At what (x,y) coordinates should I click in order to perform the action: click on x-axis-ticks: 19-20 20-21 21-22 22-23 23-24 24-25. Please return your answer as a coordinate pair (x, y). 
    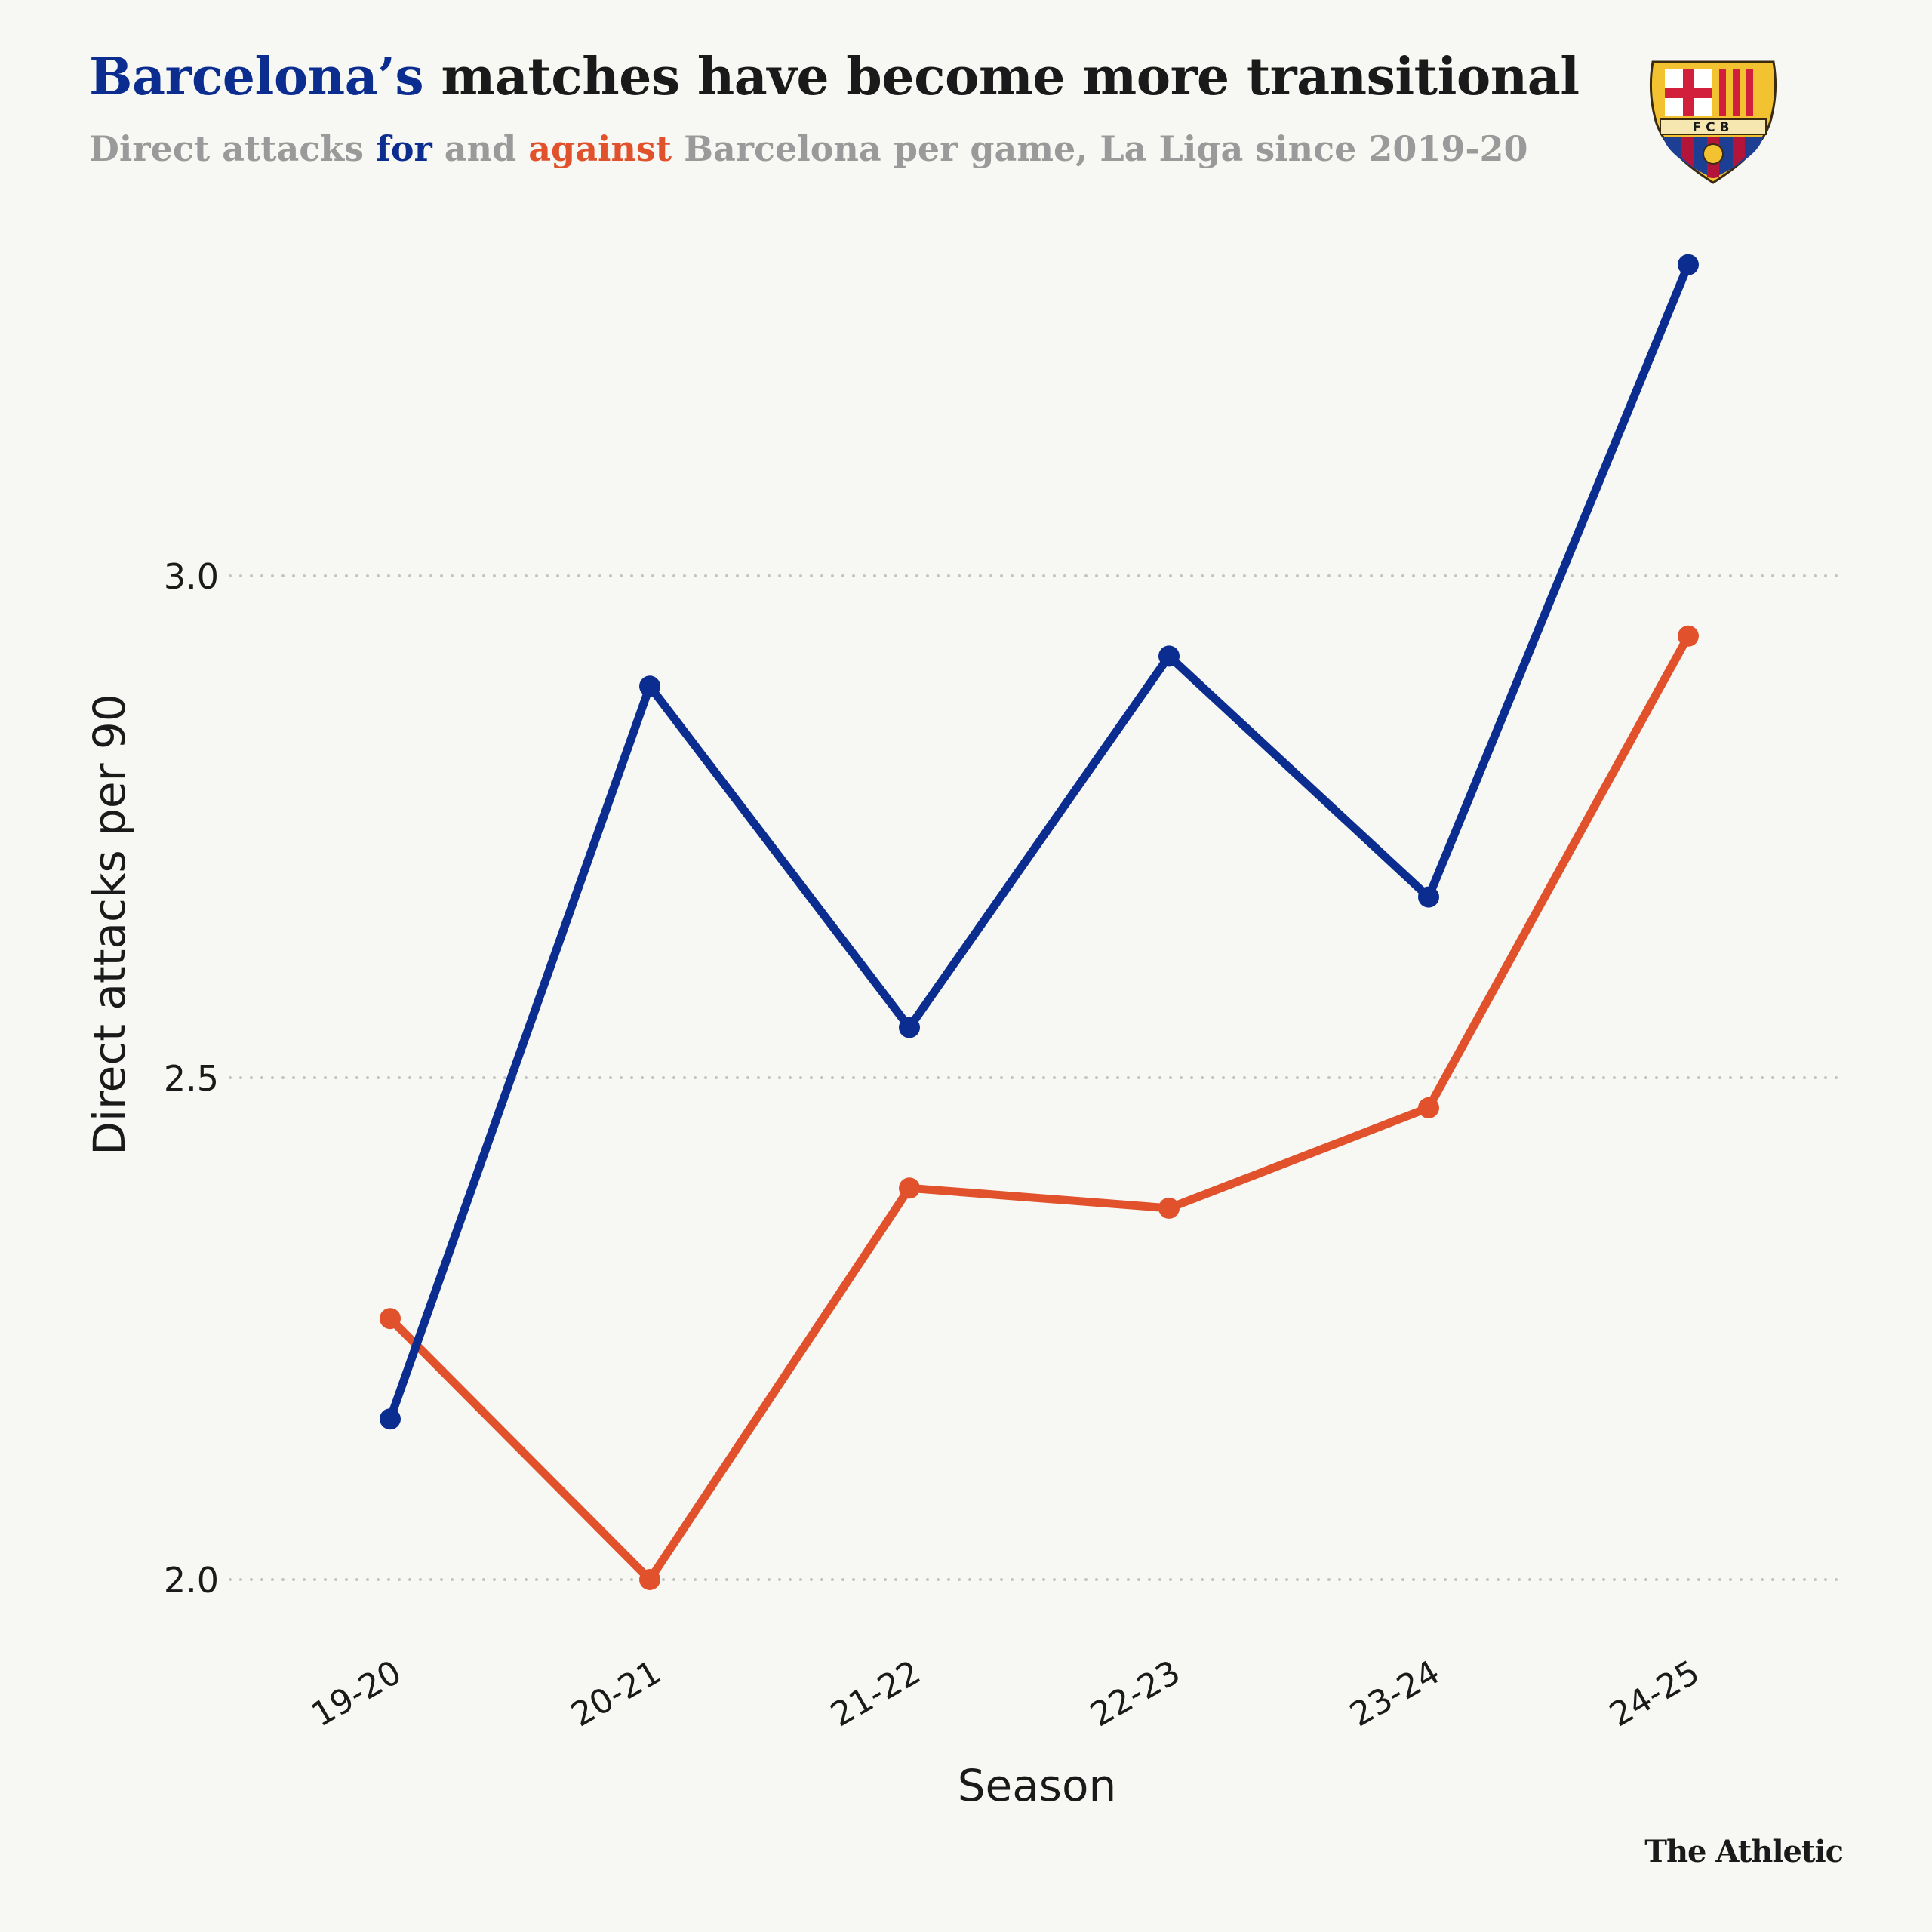
    Looking at the image, I should click on (1005, 1693).